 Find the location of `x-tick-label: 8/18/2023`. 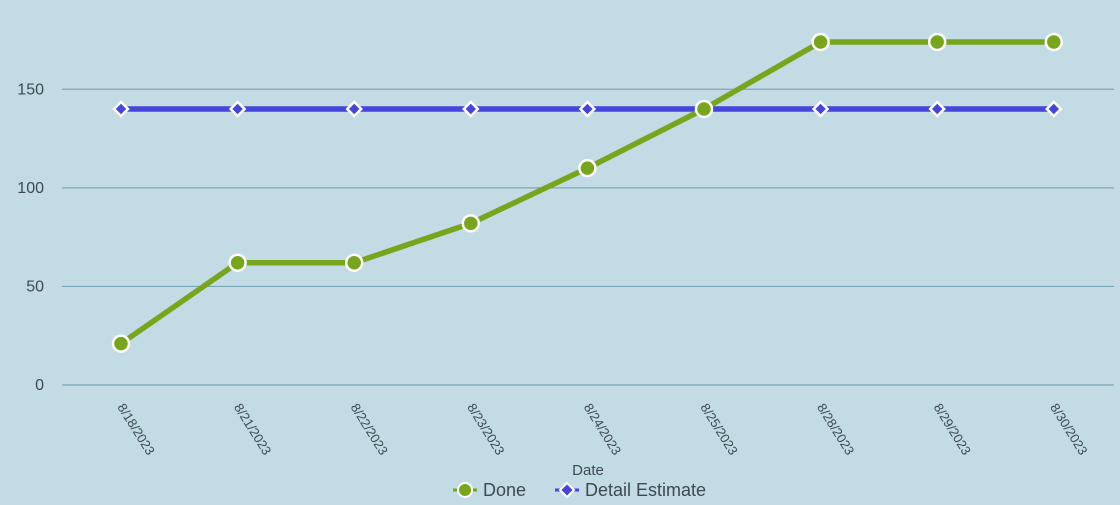

x-tick-label: 8/18/2023 is located at coordinates (135, 429).